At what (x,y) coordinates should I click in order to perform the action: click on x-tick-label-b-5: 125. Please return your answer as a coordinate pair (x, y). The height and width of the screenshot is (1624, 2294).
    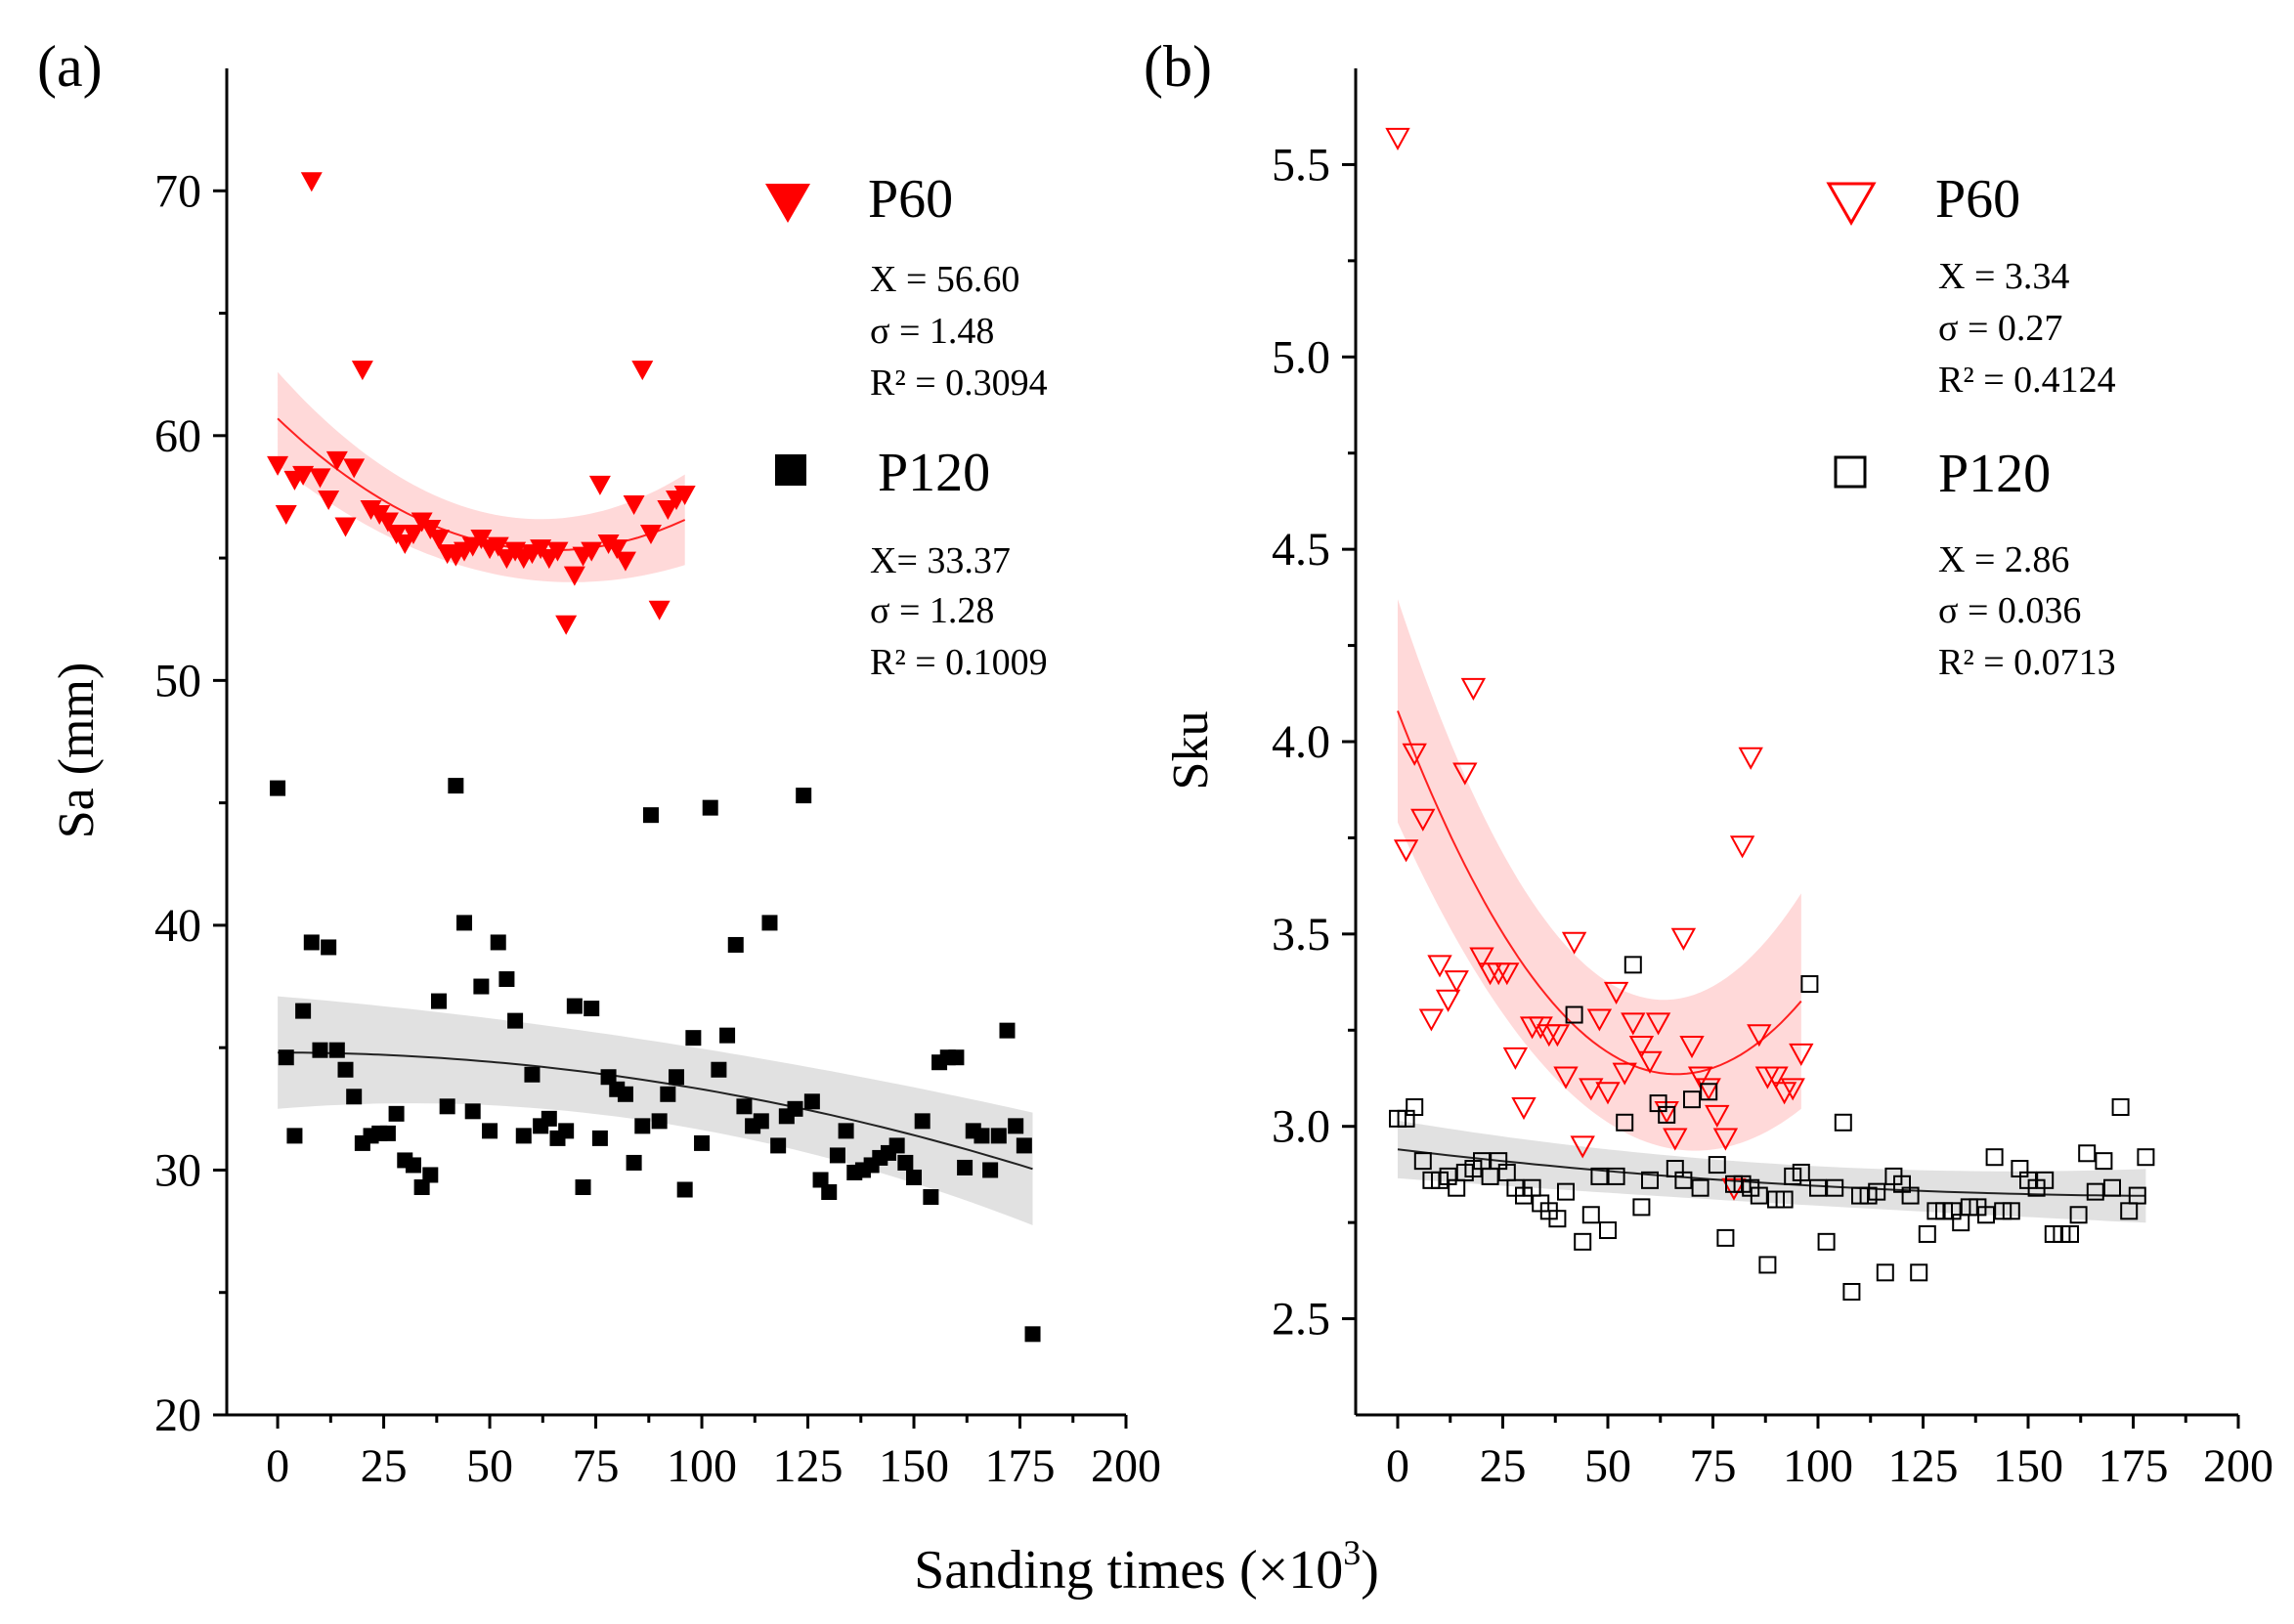
    Looking at the image, I should click on (1924, 1466).